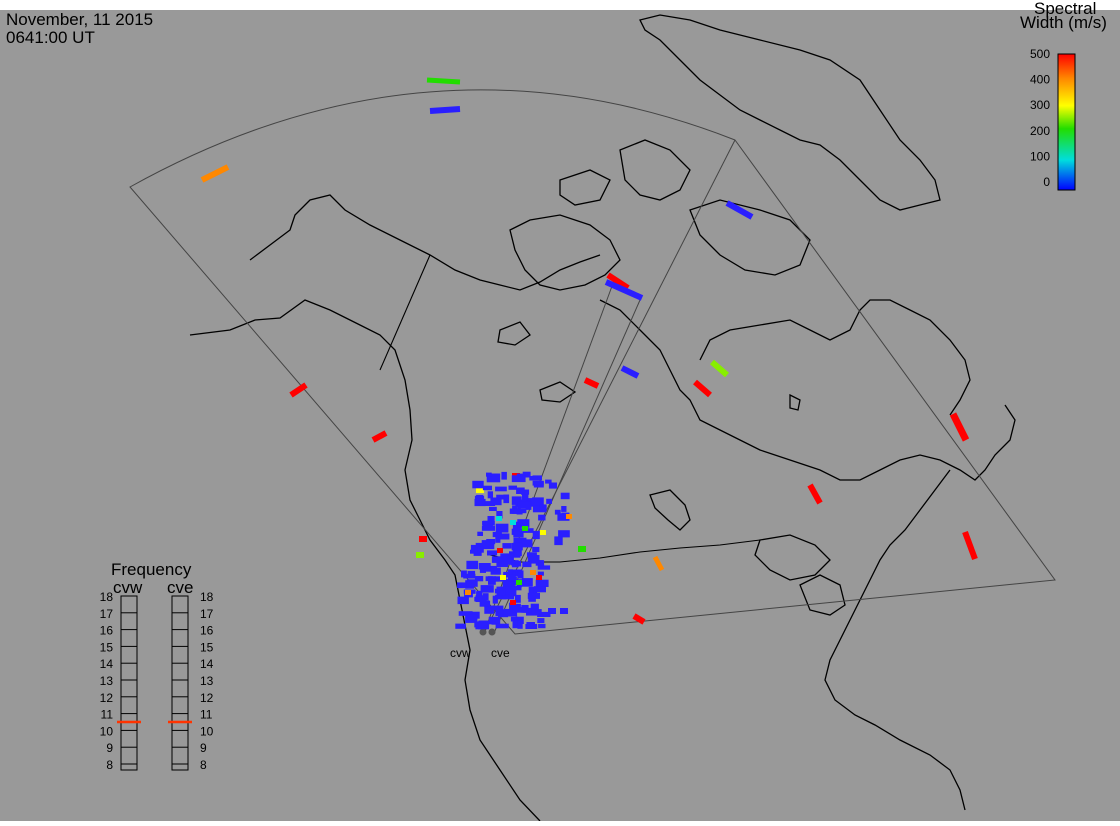 Image resolution: width=1120 pixels, height=826 pixels. I want to click on colorbar-tick-label: 400, so click(1040, 80).